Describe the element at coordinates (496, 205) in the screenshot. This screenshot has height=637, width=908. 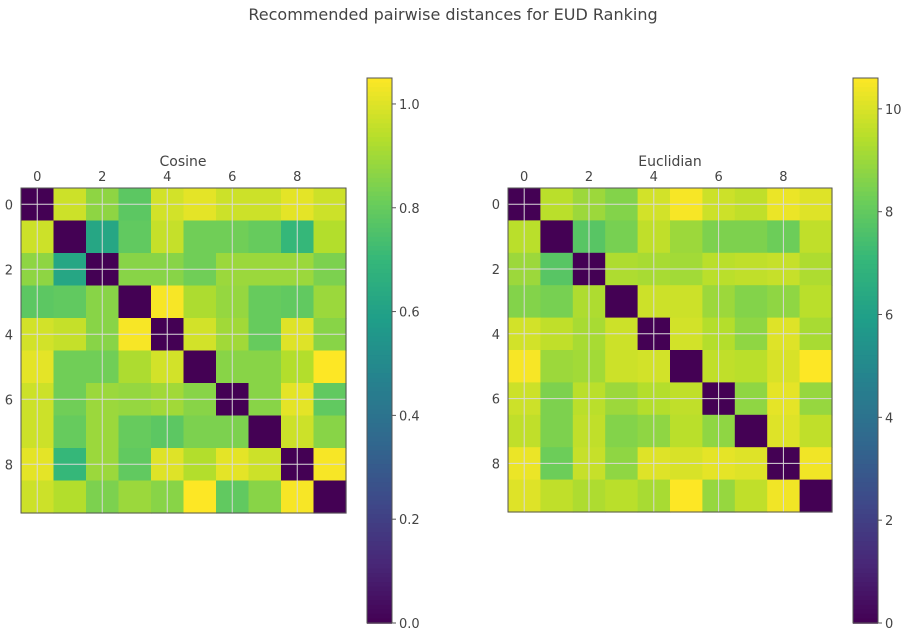
I see `euclidian-y-tick-label: 0` at that location.